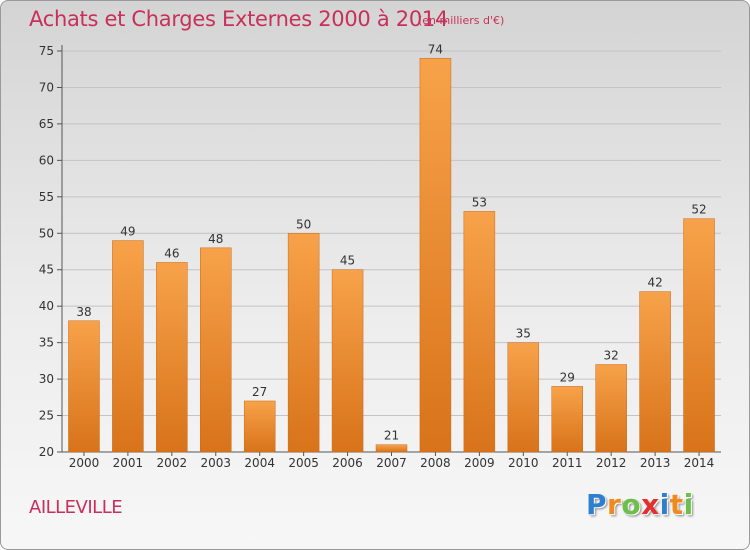 The width and height of the screenshot is (750, 550). I want to click on data-label: 45, so click(347, 261).